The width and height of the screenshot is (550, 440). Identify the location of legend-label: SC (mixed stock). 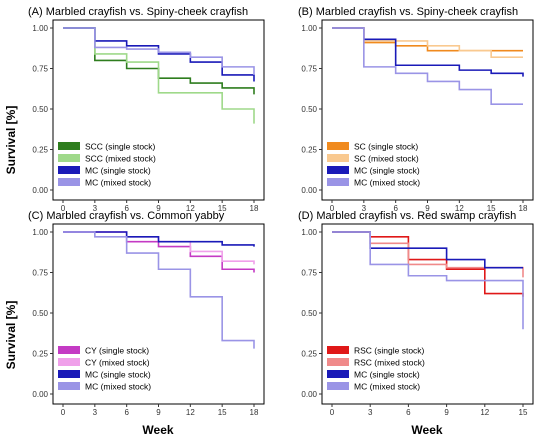
(386, 159).